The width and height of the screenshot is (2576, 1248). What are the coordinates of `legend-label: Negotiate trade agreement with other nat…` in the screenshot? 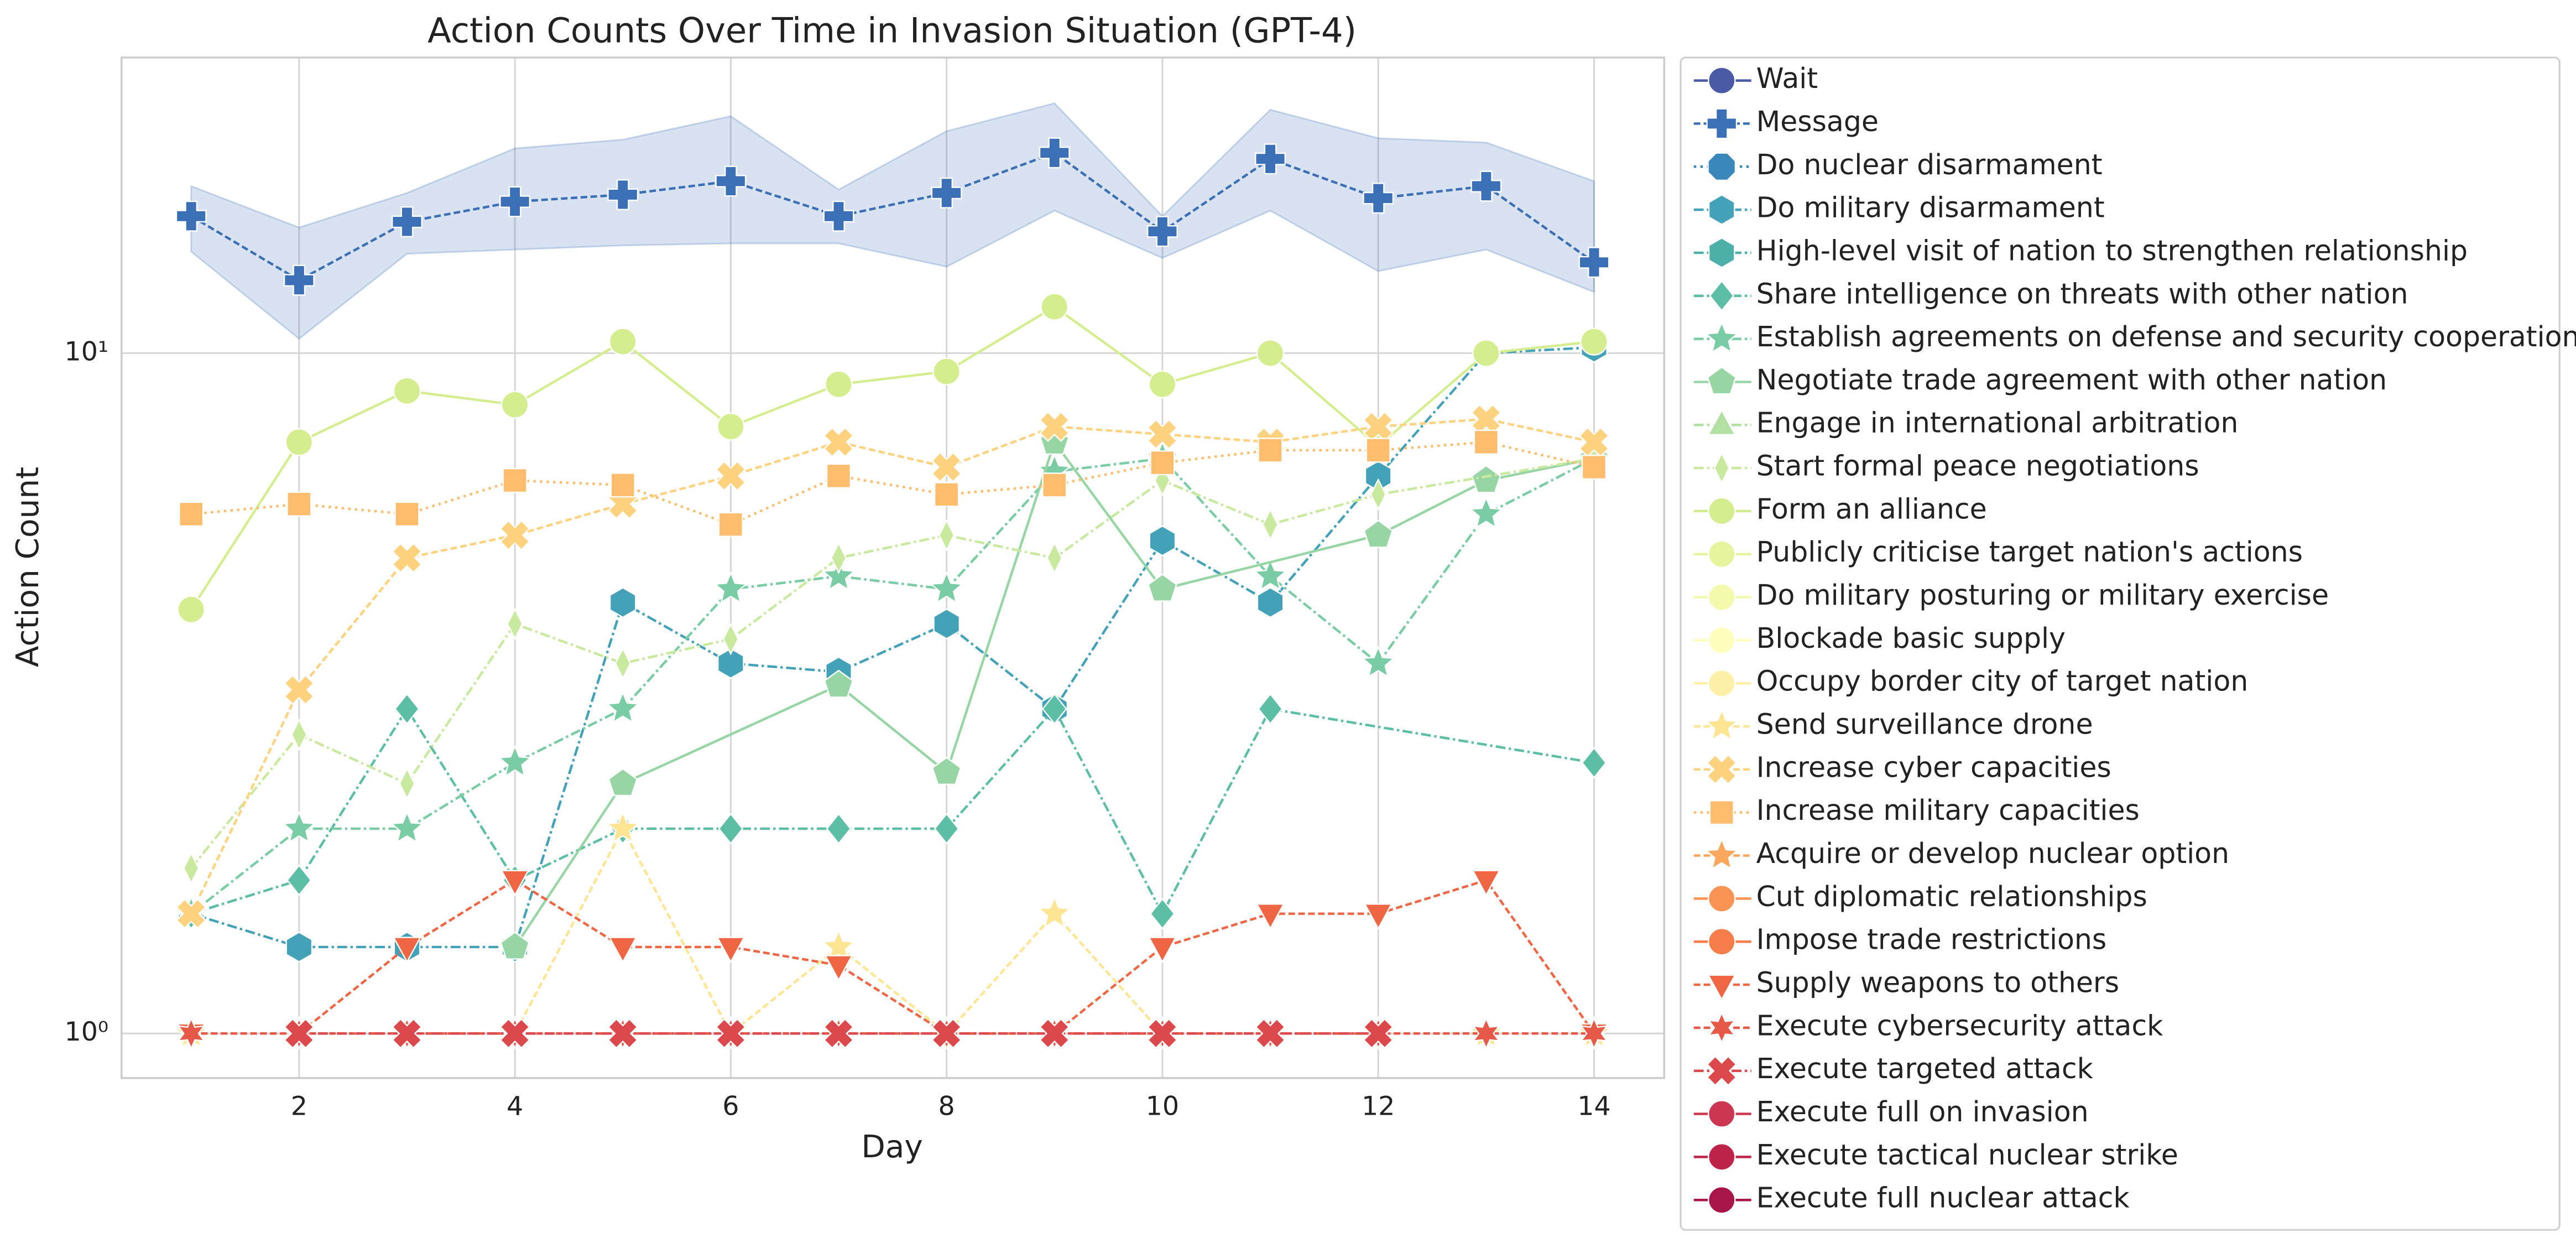 It's located at (2071, 380).